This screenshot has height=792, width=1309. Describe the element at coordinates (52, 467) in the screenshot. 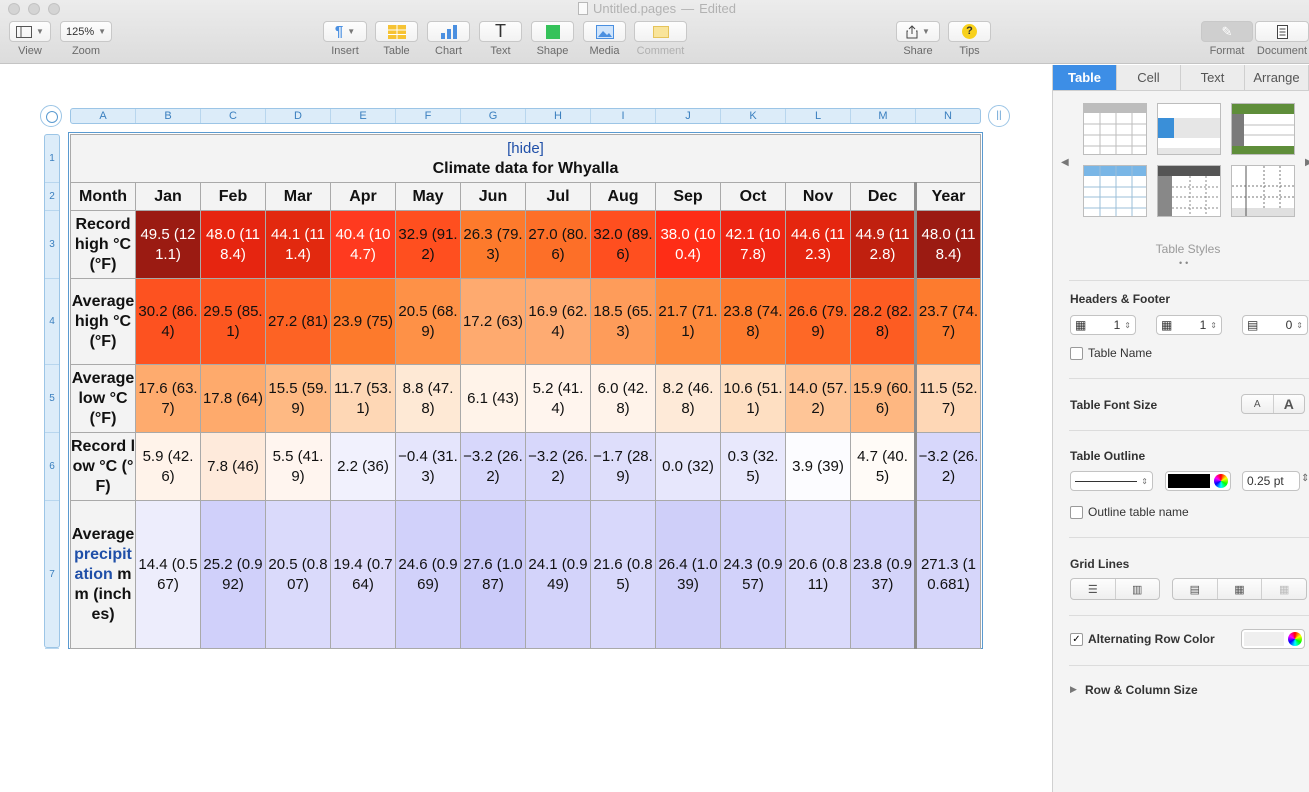

I see `row-header-6: 6` at that location.